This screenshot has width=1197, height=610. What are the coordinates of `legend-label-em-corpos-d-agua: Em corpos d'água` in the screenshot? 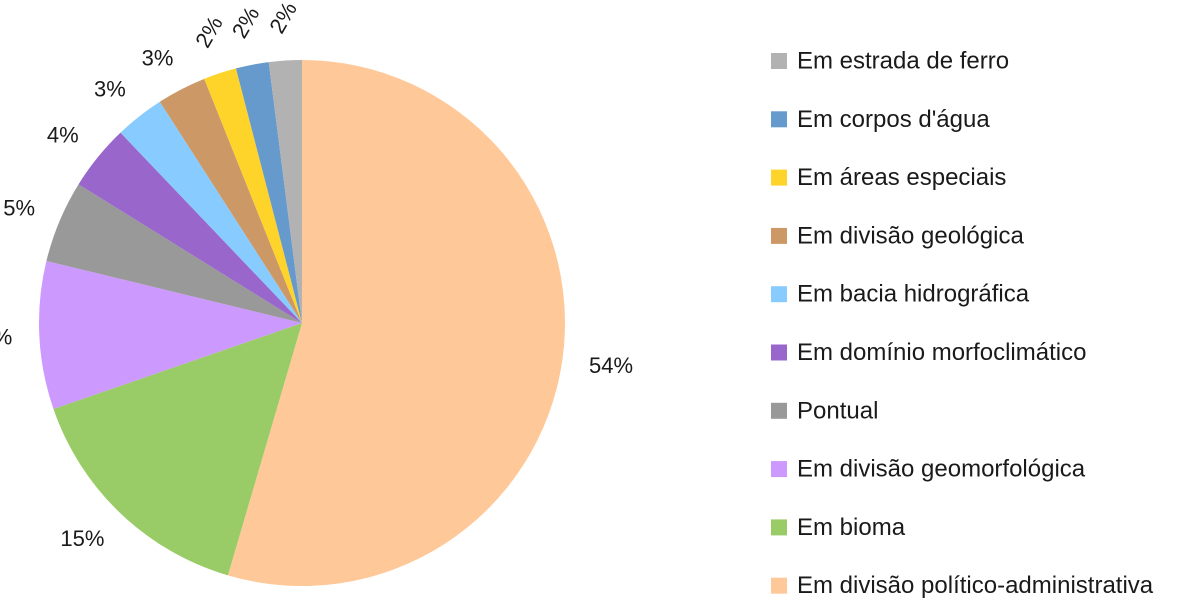 It's located at (893, 119).